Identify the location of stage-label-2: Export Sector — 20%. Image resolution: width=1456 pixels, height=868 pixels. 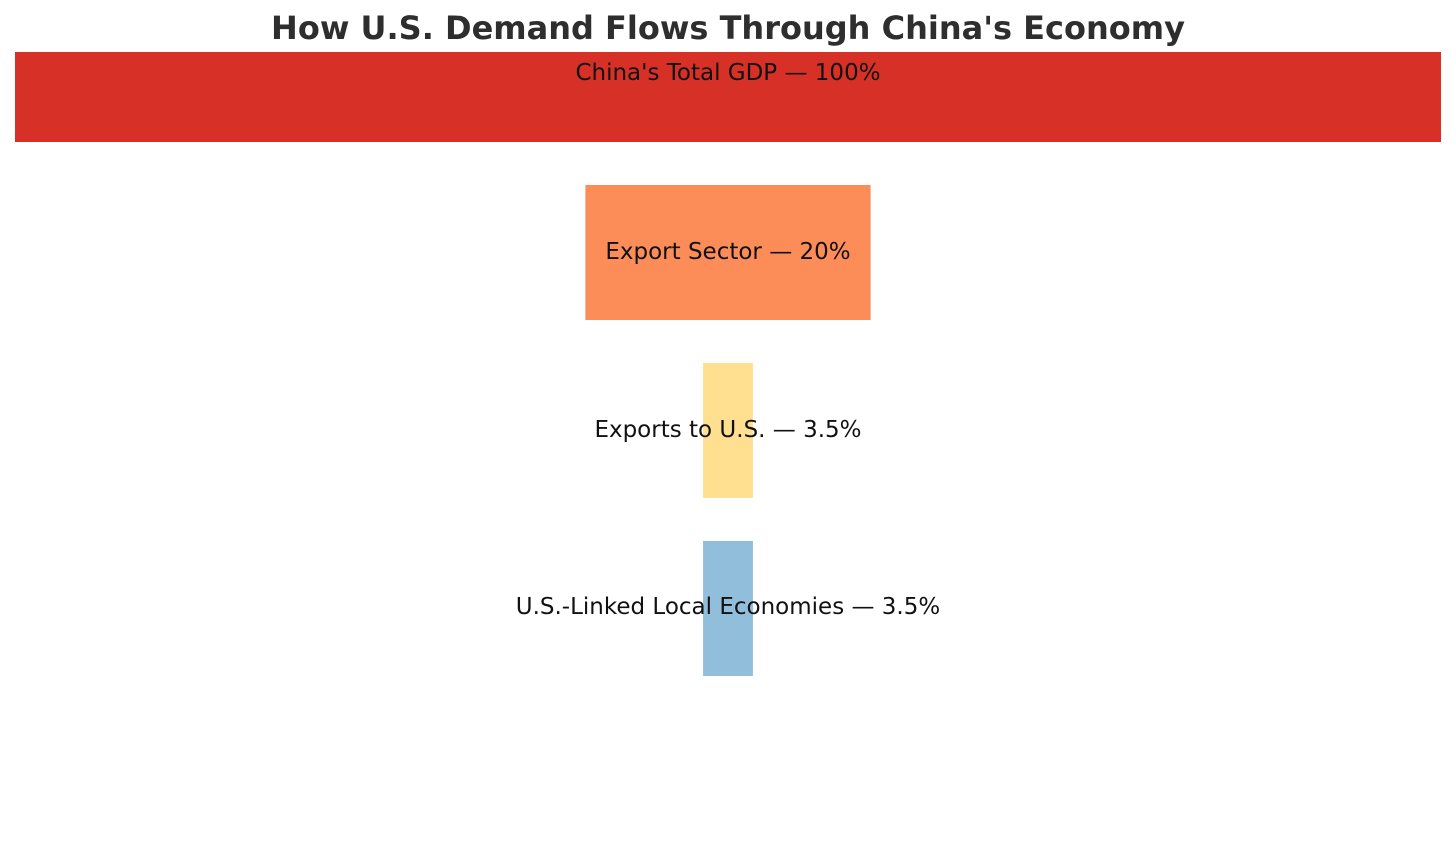
(727, 252).